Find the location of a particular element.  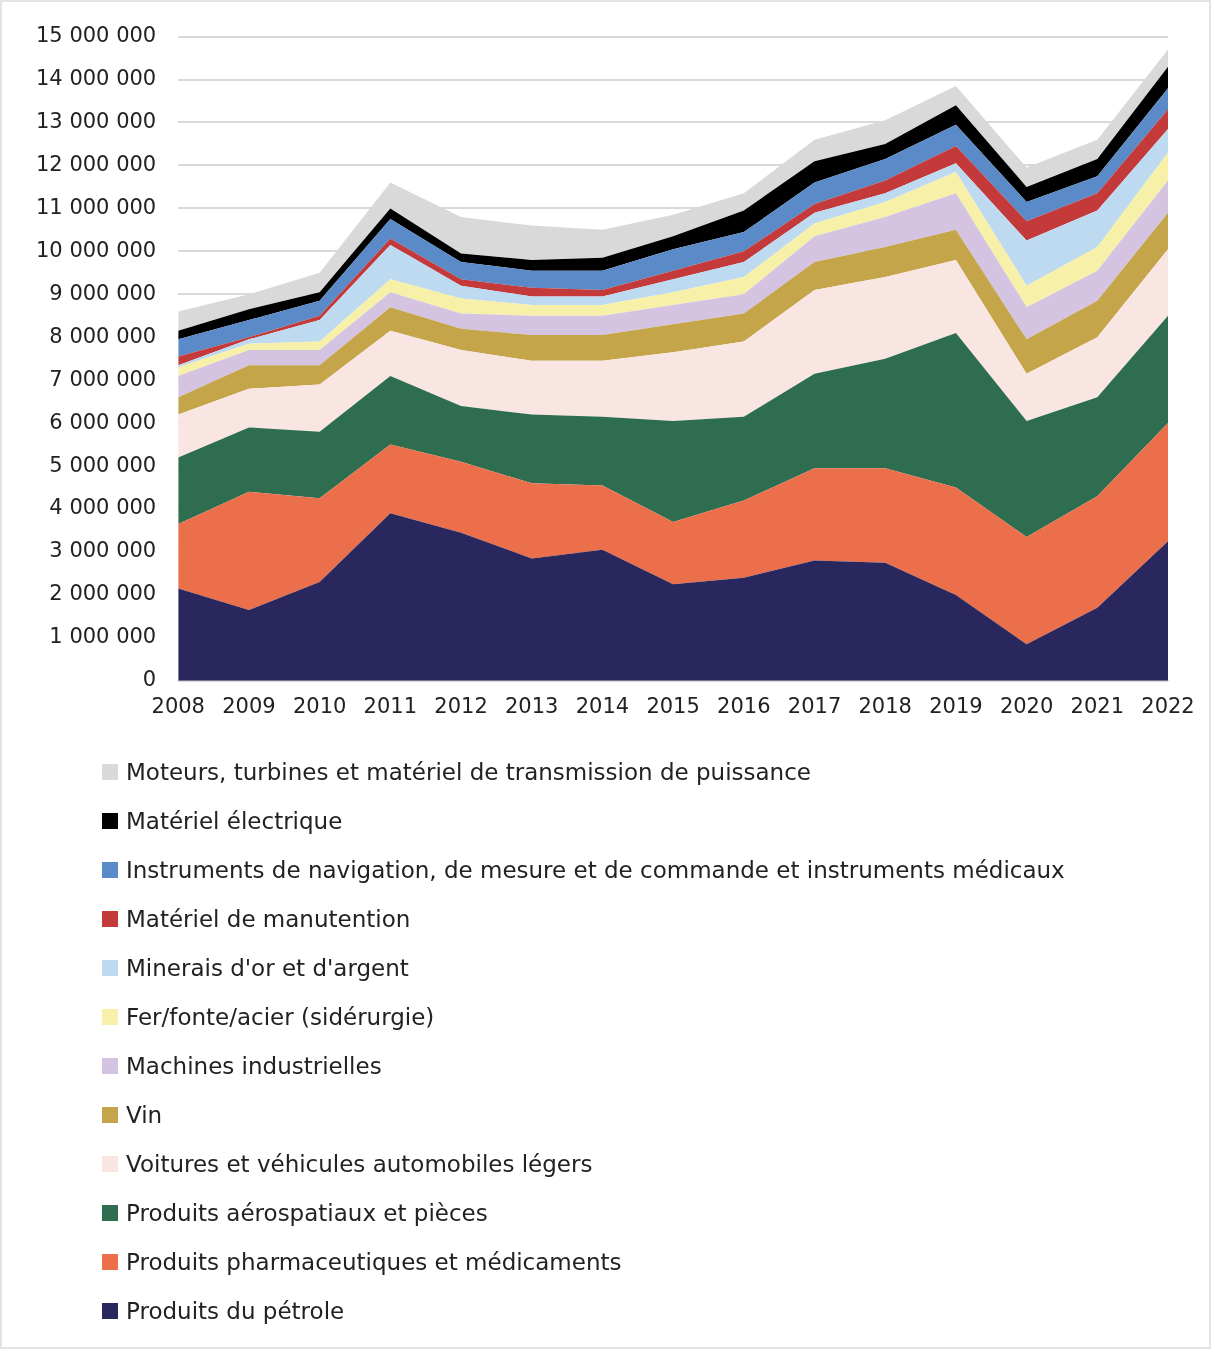

x-tick-label: 2018 is located at coordinates (885, 705).